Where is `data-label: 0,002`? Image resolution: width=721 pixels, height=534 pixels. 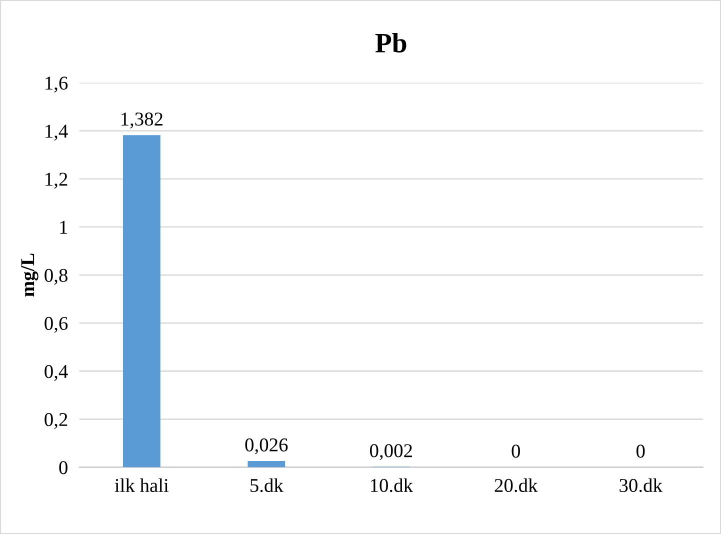
data-label: 0,002 is located at coordinates (391, 452).